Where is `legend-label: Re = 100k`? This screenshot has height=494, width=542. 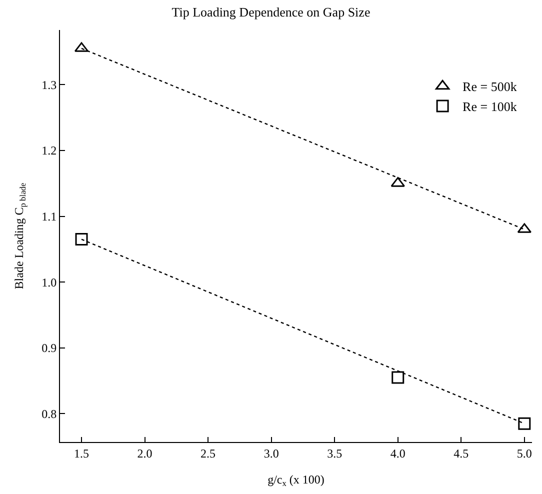 legend-label: Re = 100k is located at coordinates (490, 106).